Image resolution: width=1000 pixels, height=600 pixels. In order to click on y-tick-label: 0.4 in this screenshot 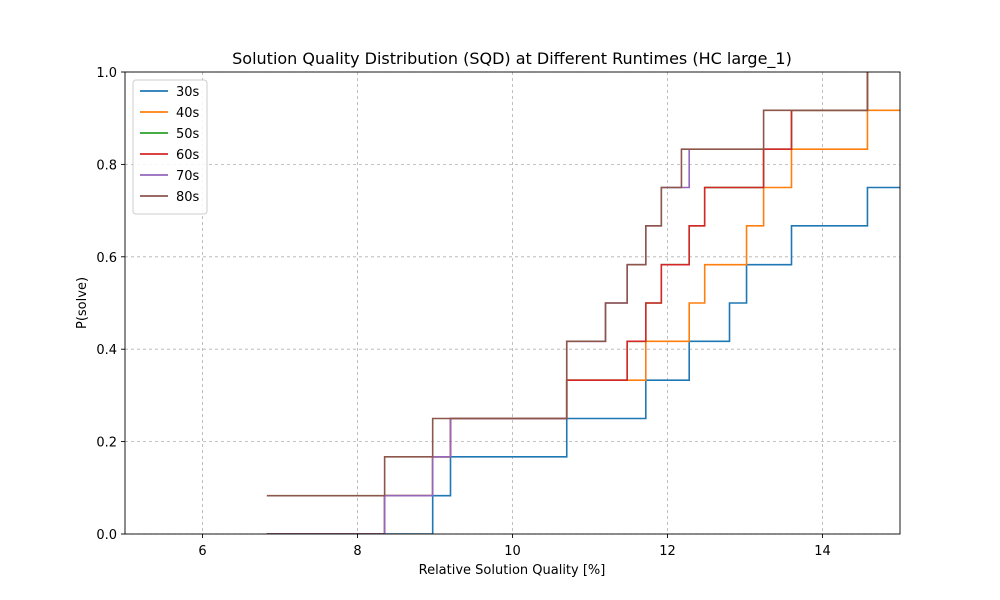, I will do `click(106, 350)`.